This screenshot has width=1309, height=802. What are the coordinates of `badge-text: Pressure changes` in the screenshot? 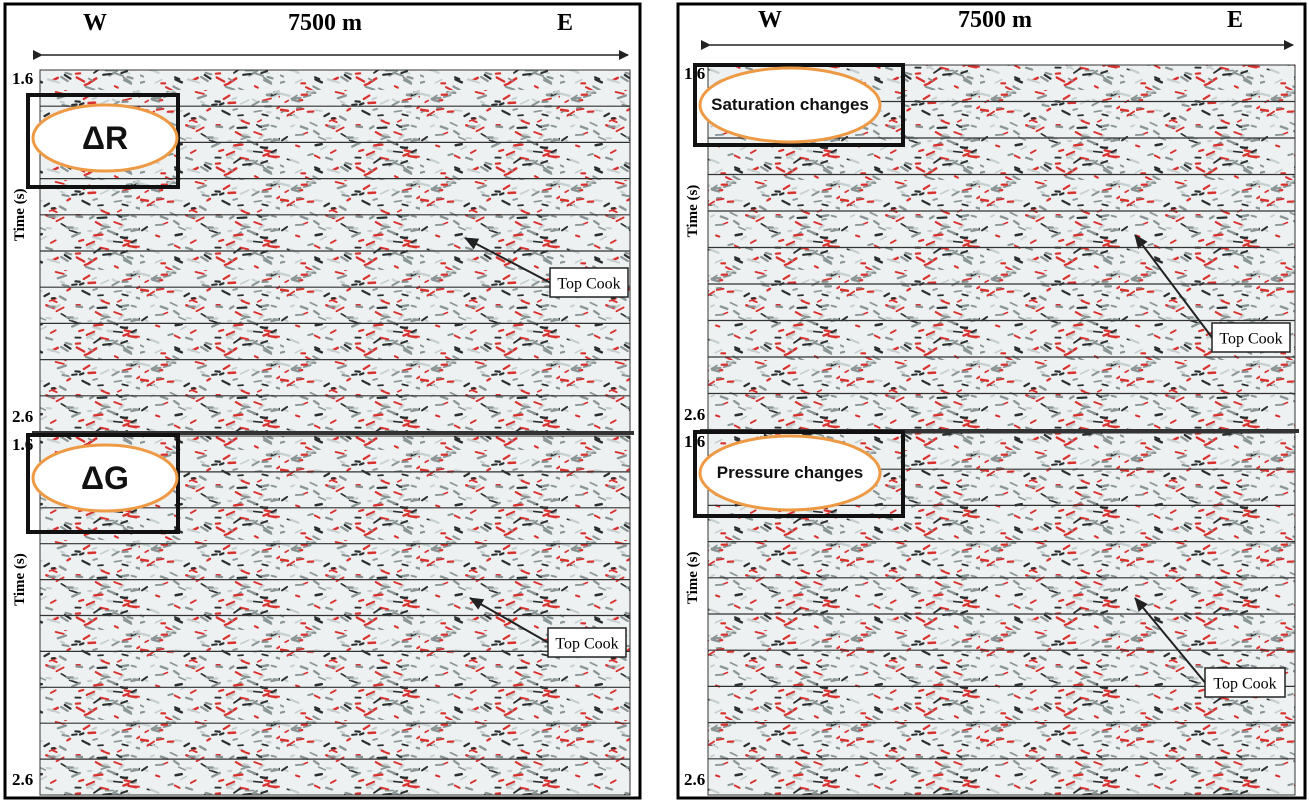 It's located at (790, 472).